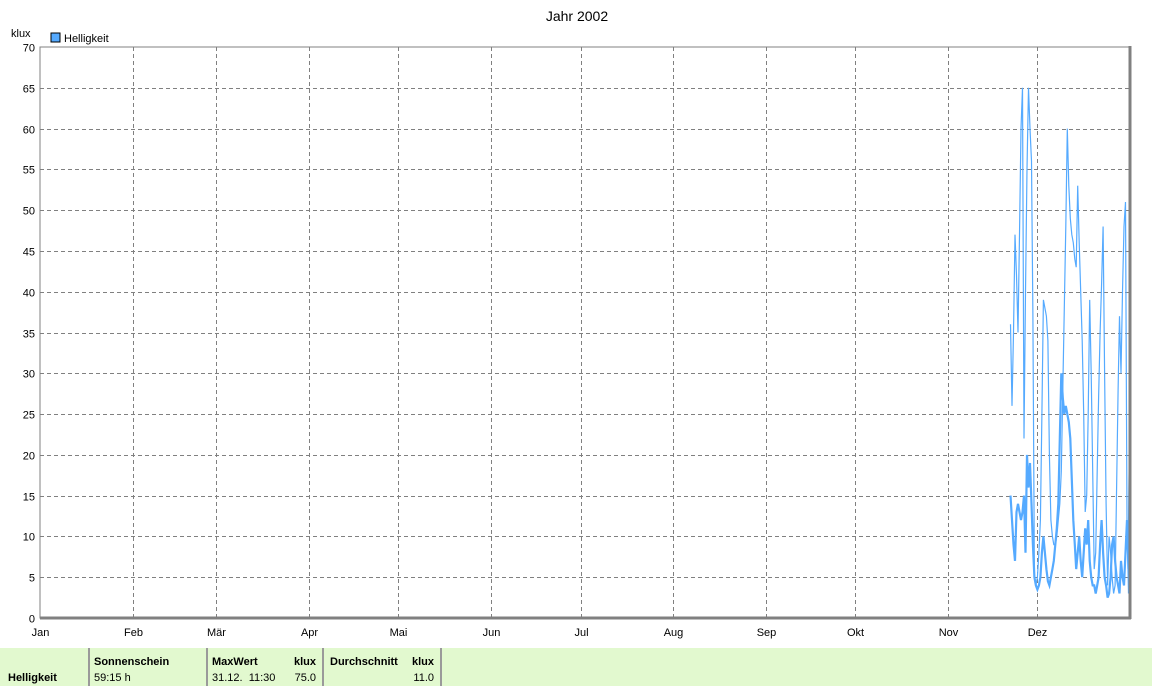 The height and width of the screenshot is (686, 1152). Describe the element at coordinates (309, 633) in the screenshot. I see `x-tick-label: Apr` at that location.